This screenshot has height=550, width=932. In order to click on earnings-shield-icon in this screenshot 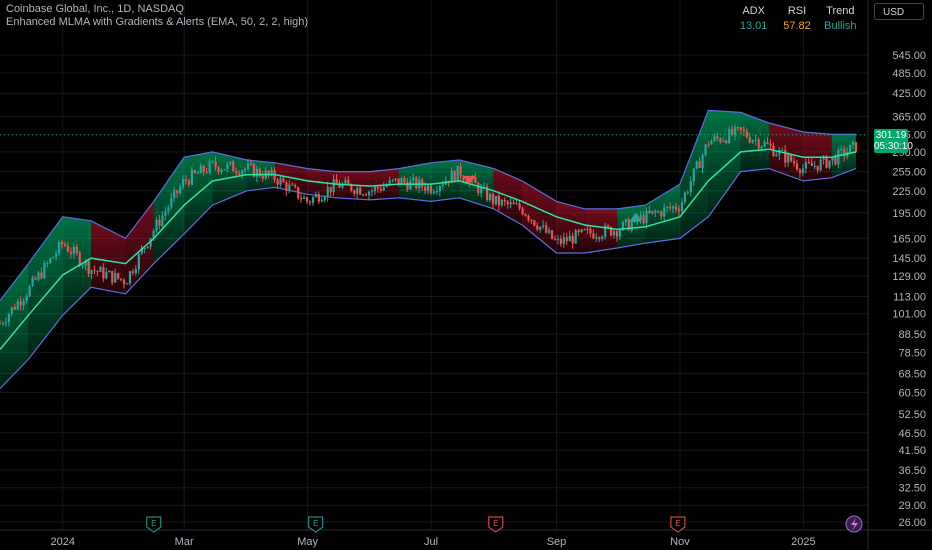, I will do `click(678, 524)`.